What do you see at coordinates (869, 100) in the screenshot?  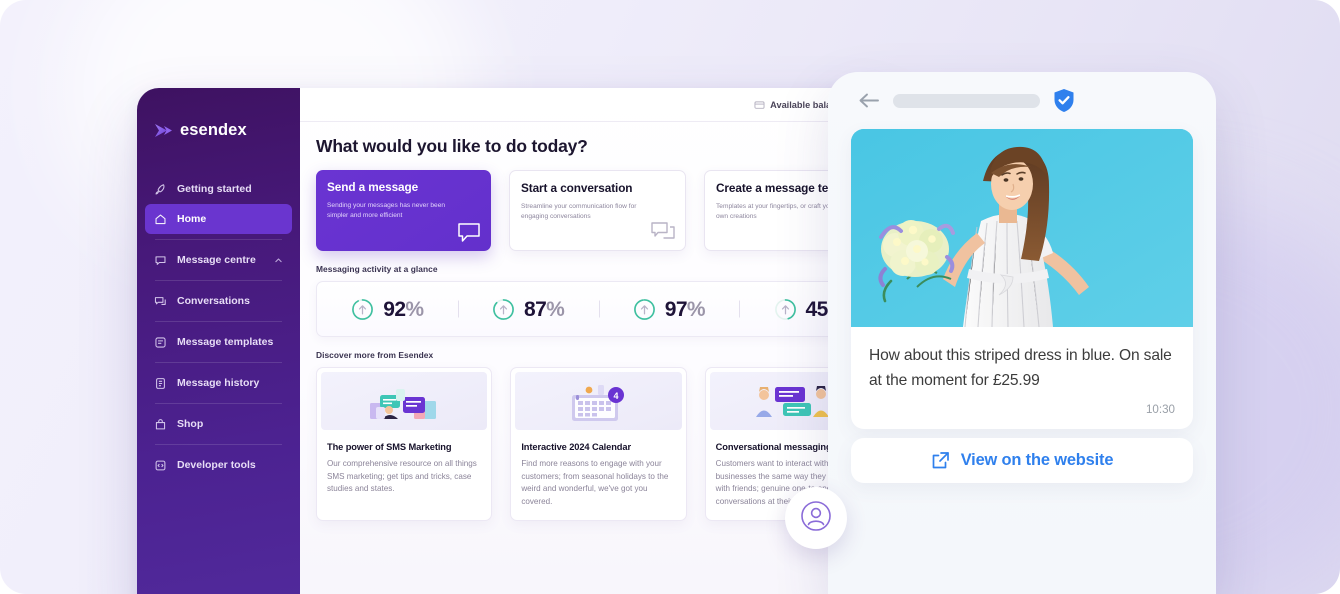 I see `arrow-left-icon` at bounding box center [869, 100].